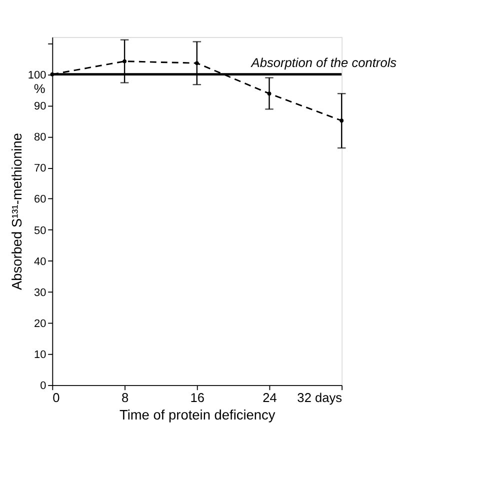  I want to click on y-tick-label: 90, so click(40, 106).